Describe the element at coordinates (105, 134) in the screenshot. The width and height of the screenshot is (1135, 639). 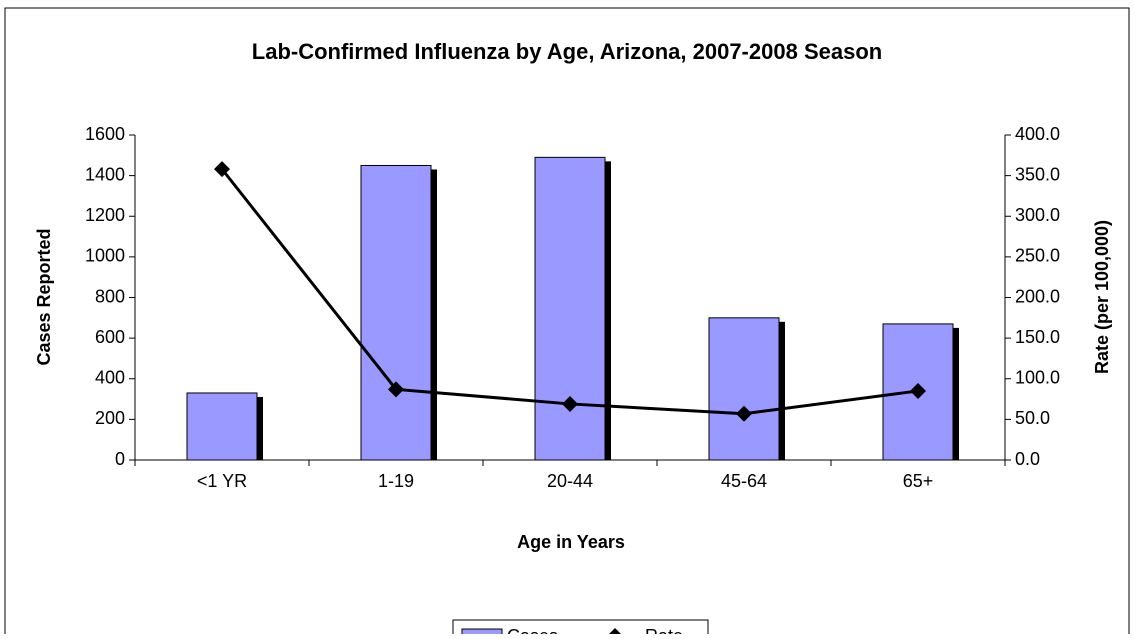
I see `y-tick-label: 1600` at that location.